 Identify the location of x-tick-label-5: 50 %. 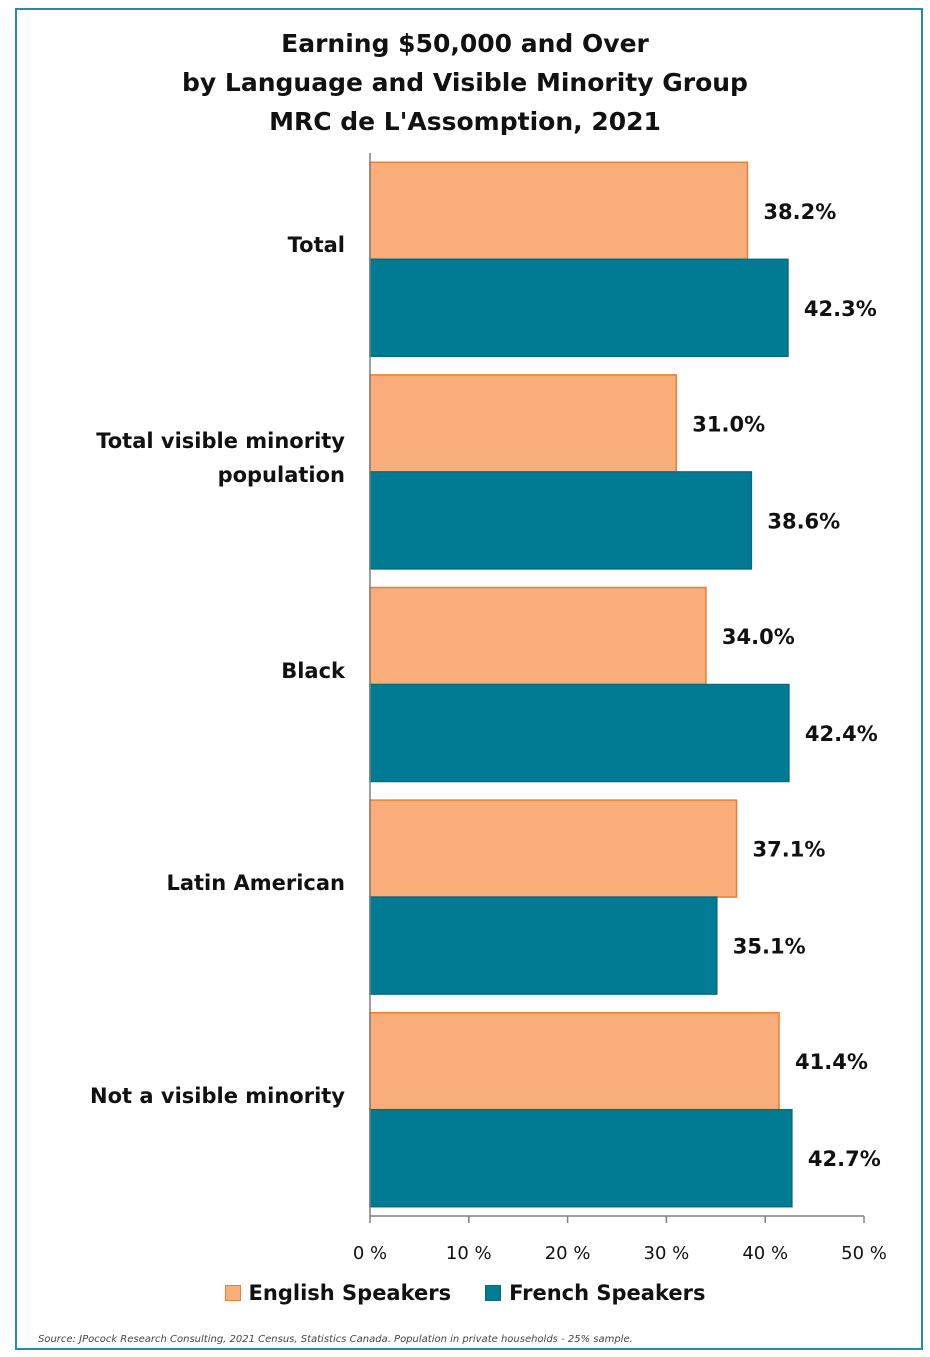
(864, 1253).